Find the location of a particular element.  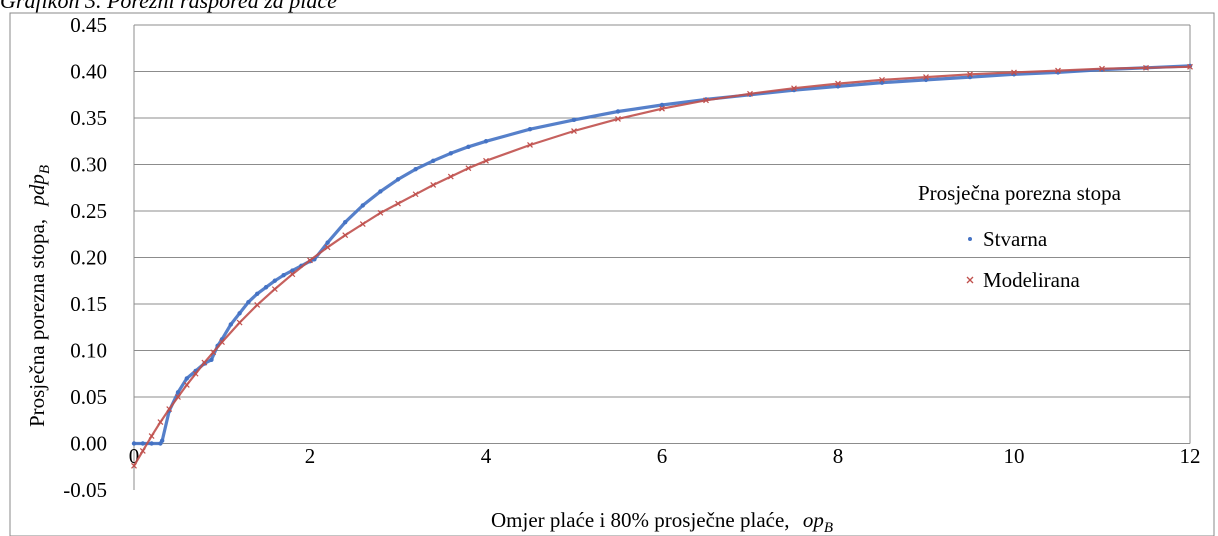

x-axis-label: Omjer plaće i 80% prosječne plaće, opB is located at coordinates (662, 522).